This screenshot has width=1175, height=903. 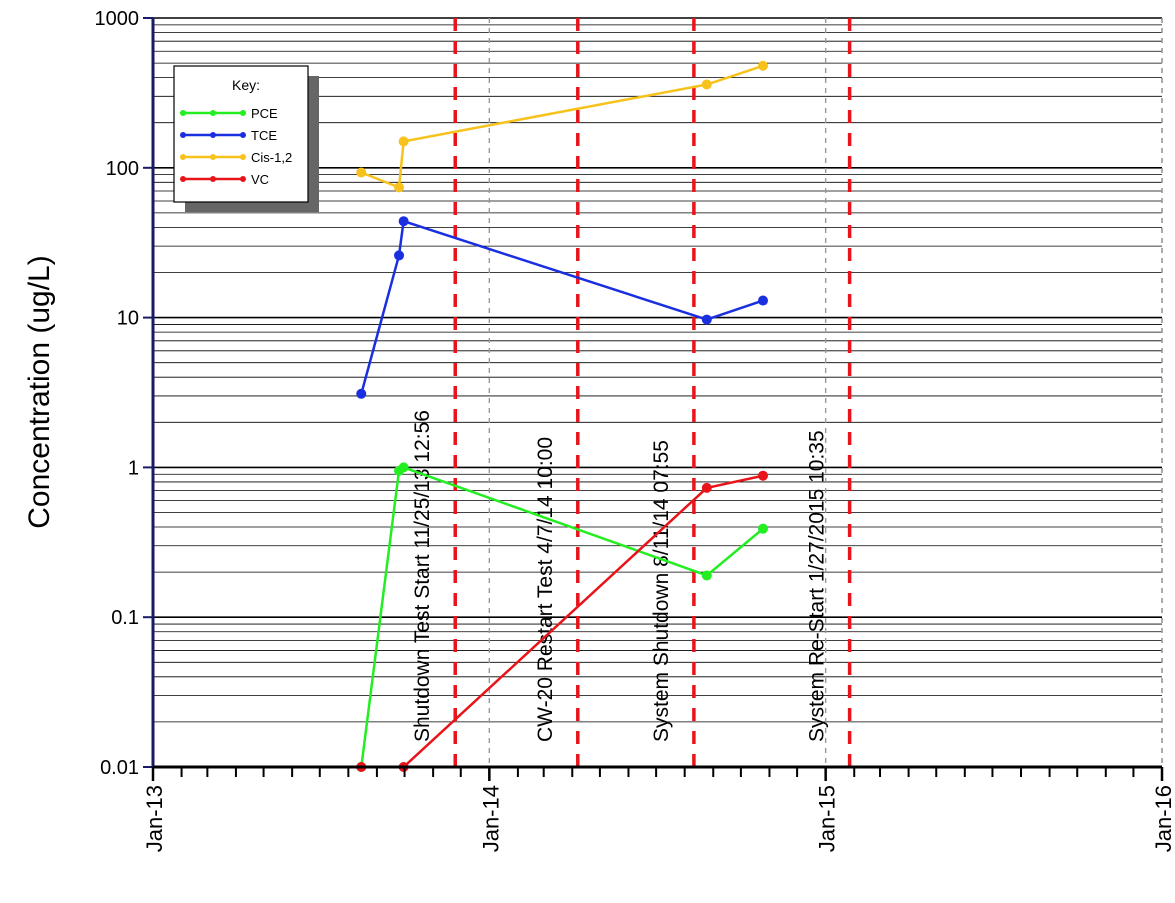 I want to click on event-label: System Re-Start 1/27/2015 10:35, so click(x=817, y=586).